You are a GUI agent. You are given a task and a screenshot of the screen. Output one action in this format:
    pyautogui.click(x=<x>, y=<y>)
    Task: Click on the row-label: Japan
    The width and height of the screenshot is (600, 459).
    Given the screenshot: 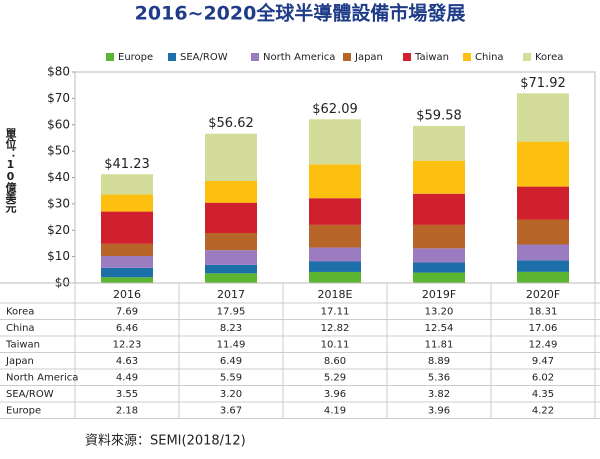 What is the action you would take?
    pyautogui.click(x=19, y=361)
    